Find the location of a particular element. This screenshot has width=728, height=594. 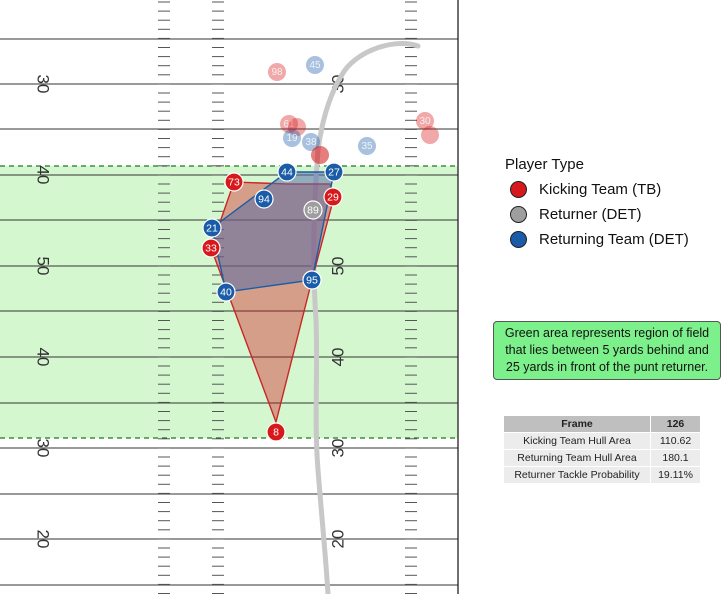

table-cell: Kicking Team Hull Area is located at coordinates (577, 441).